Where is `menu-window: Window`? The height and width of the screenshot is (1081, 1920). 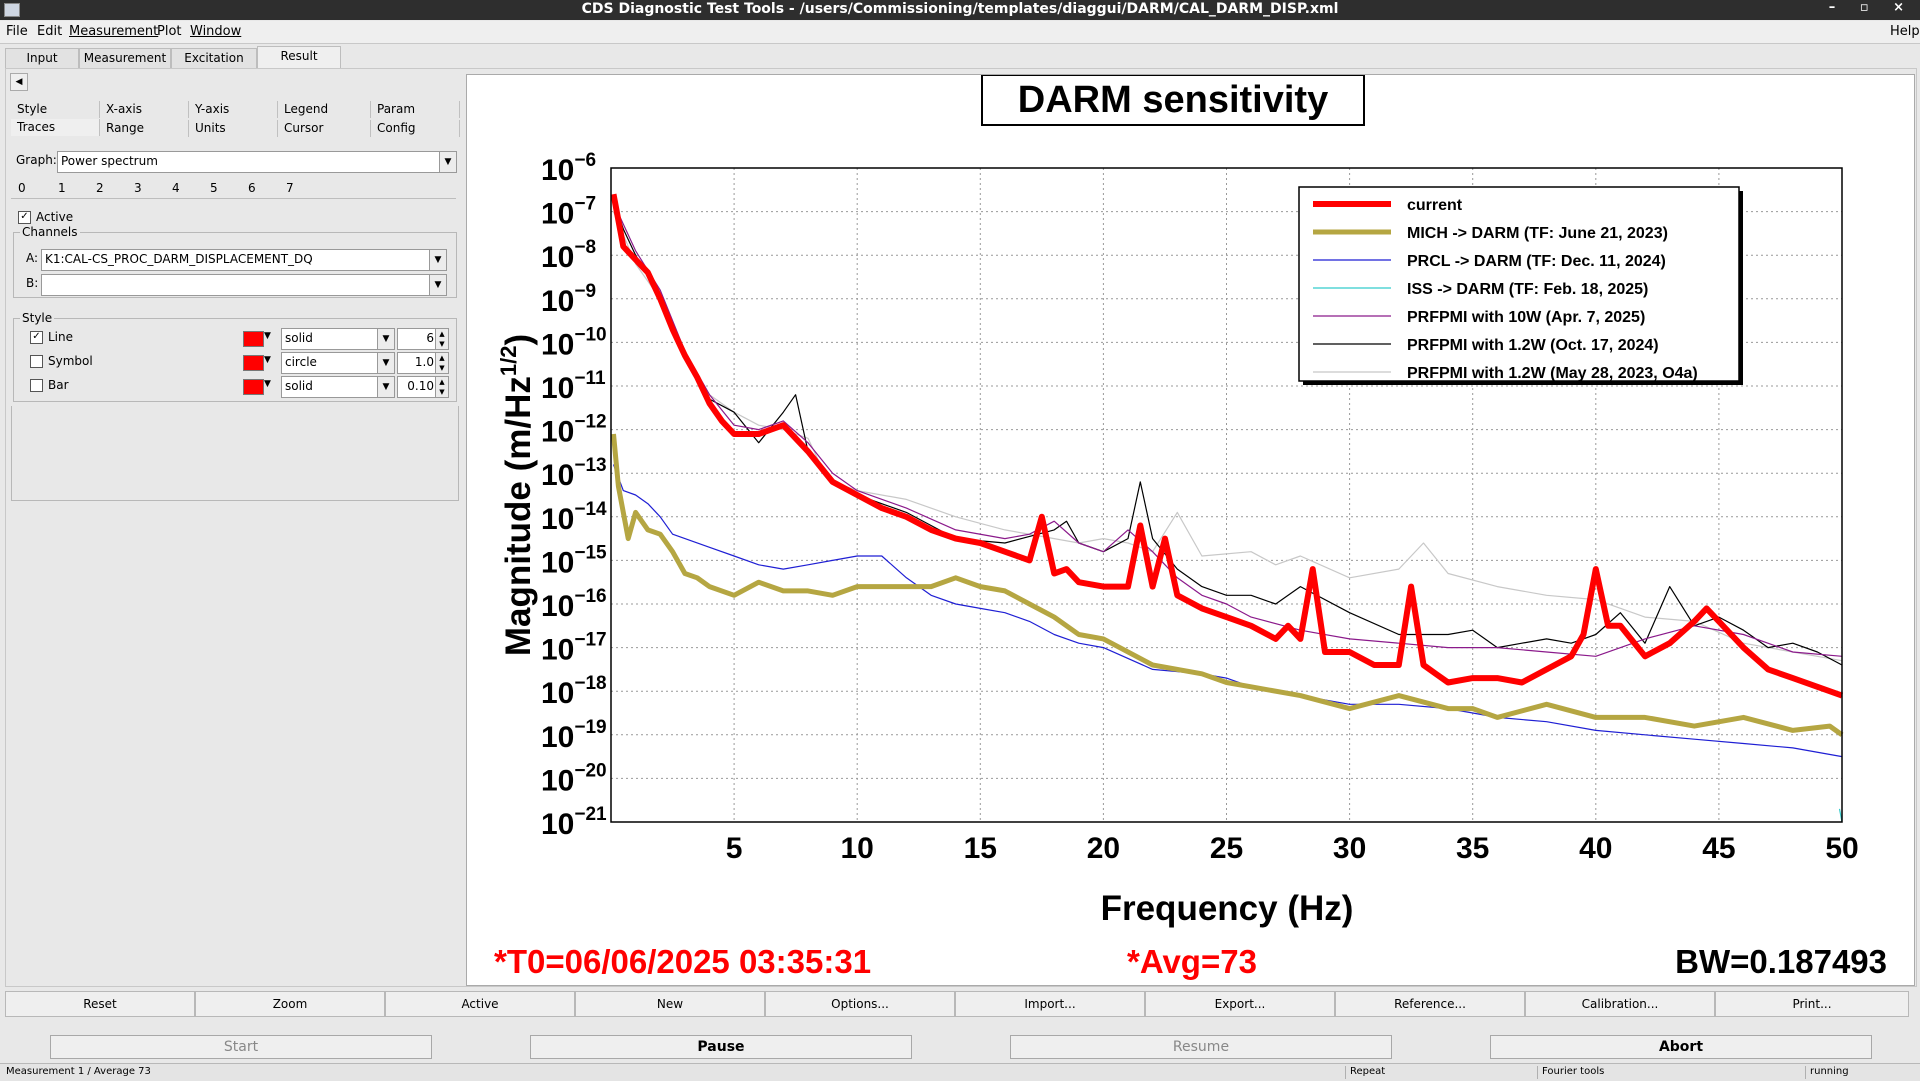
menu-window: Window is located at coordinates (216, 31).